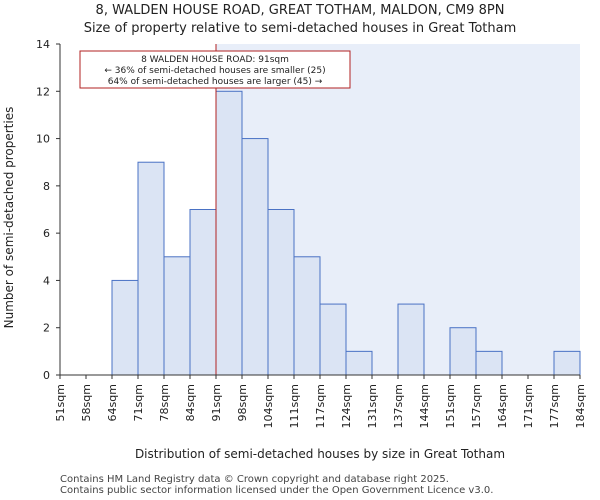 This screenshot has width=600, height=500. Describe the element at coordinates (43, 44) in the screenshot. I see `y-tick-label: 14` at that location.